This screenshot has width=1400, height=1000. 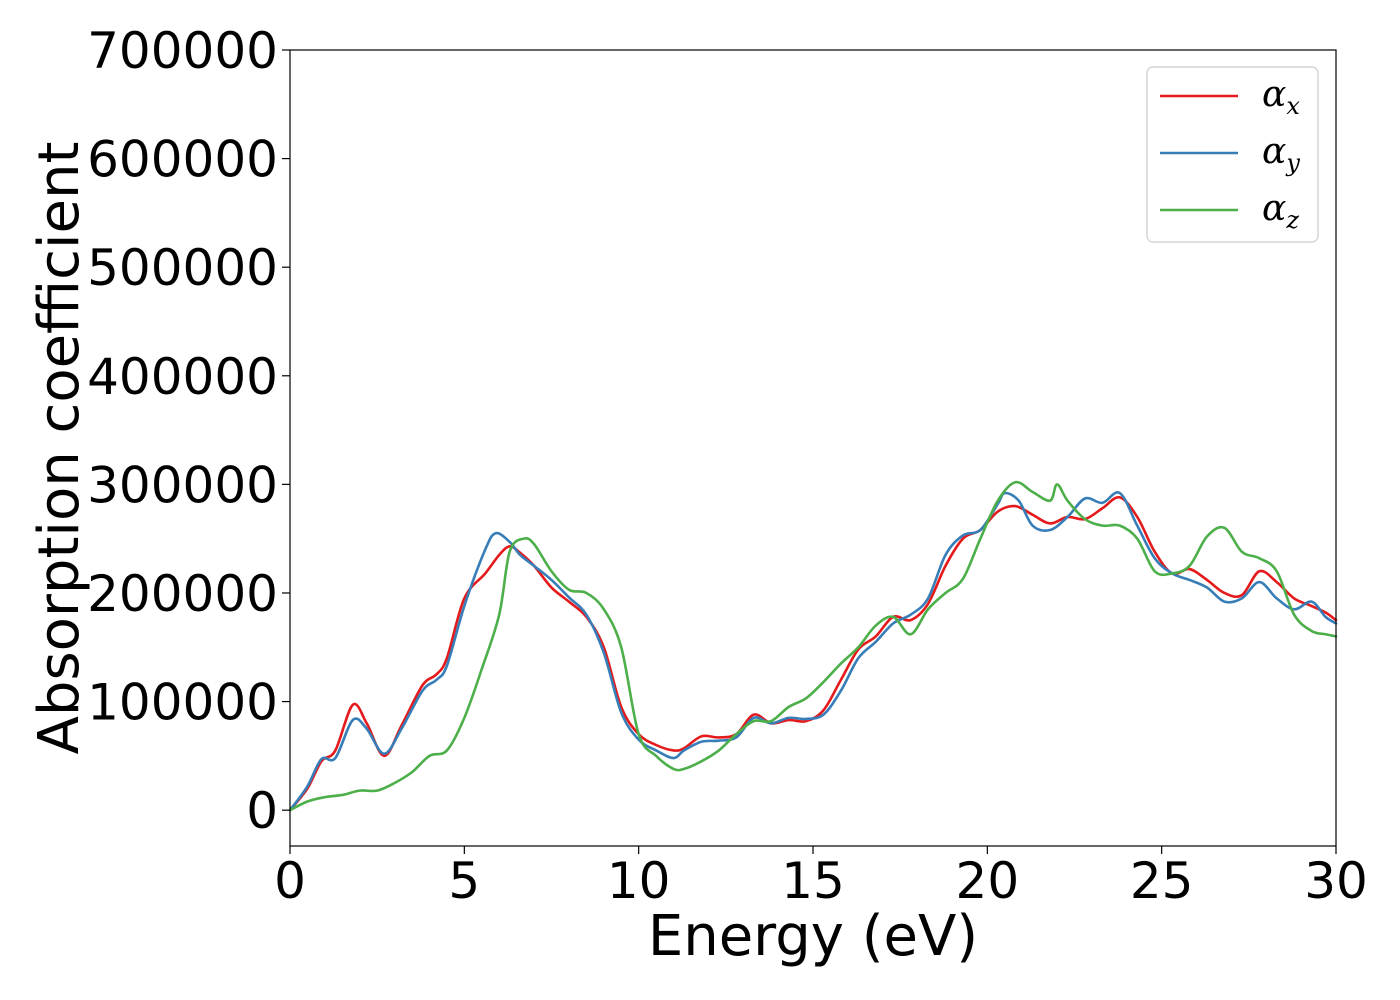 I want to click on x-axis-title: Energy (eV), so click(x=813, y=936).